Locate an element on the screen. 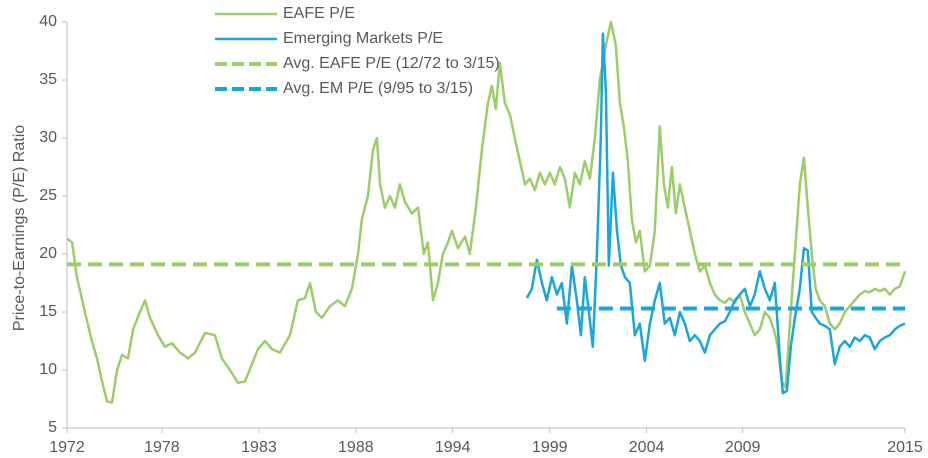 The image size is (928, 458). x-tick-label: 1972 is located at coordinates (67, 447).